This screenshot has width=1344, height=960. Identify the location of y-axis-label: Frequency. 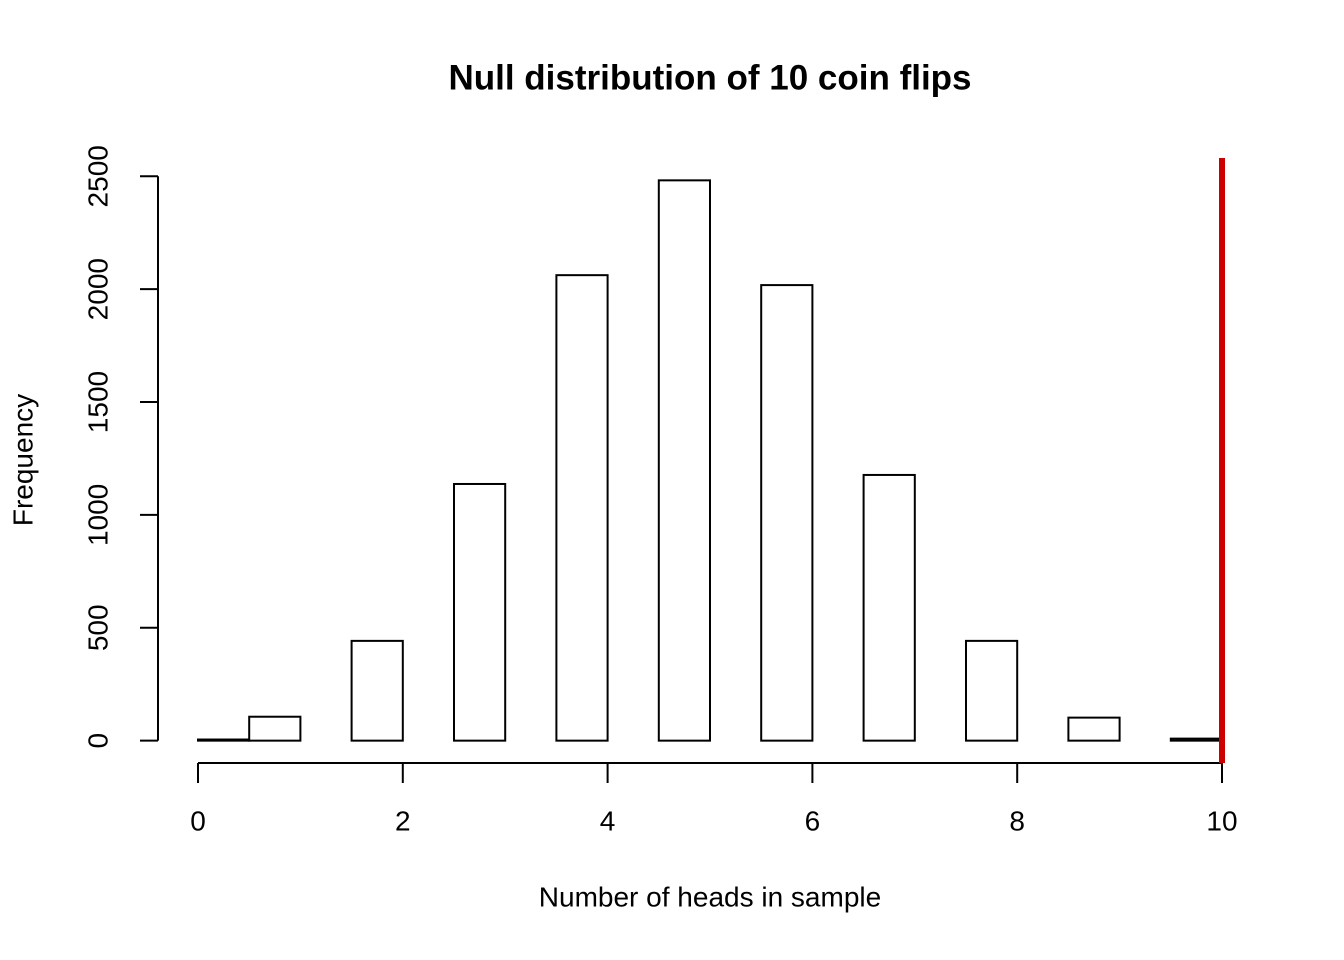
(22, 460).